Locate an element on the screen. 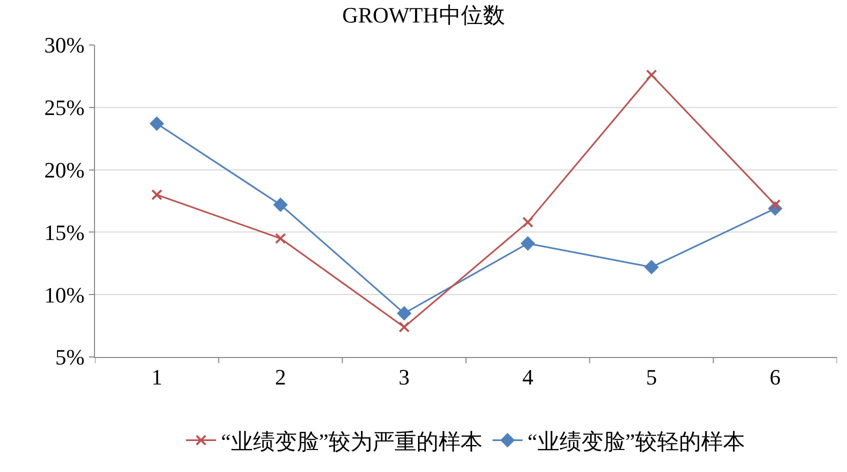 The width and height of the screenshot is (847, 472). x-tick-label: 1 is located at coordinates (156, 377).